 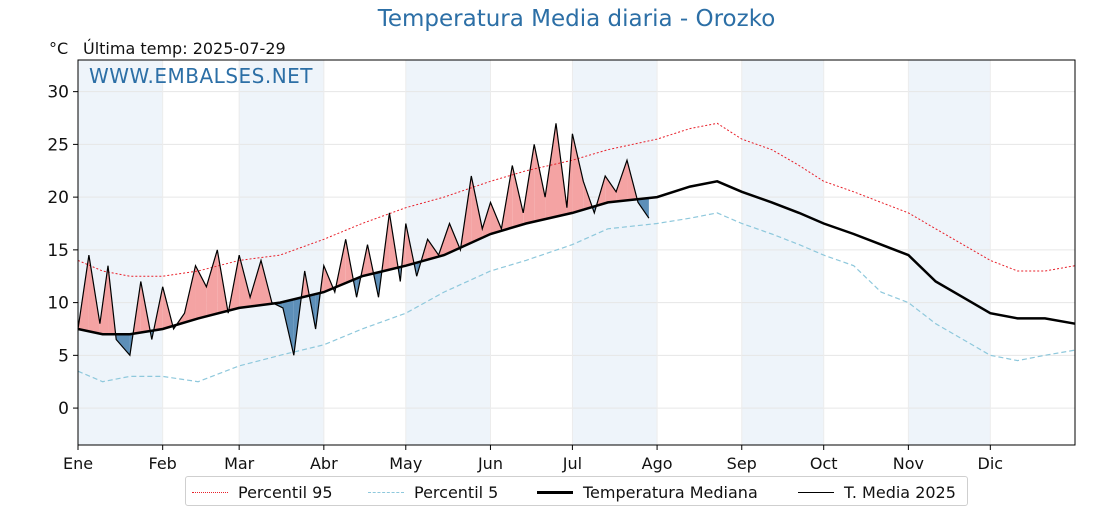 I want to click on x-tick-label: Feb, so click(x=163, y=463).